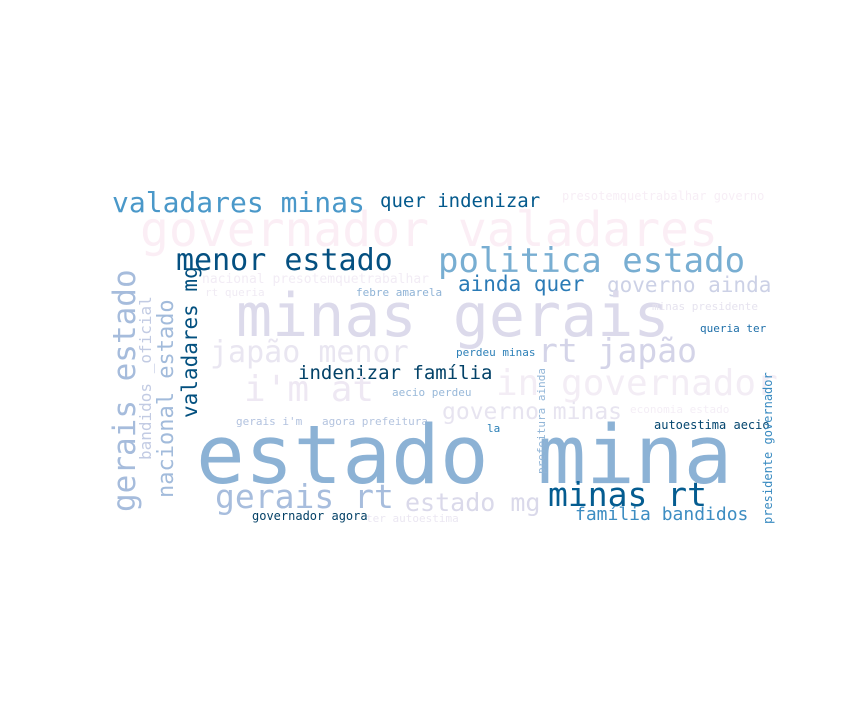 Image resolution: width=864 pixels, height=720 pixels. I want to click on word: ter autoestima, so click(412, 518).